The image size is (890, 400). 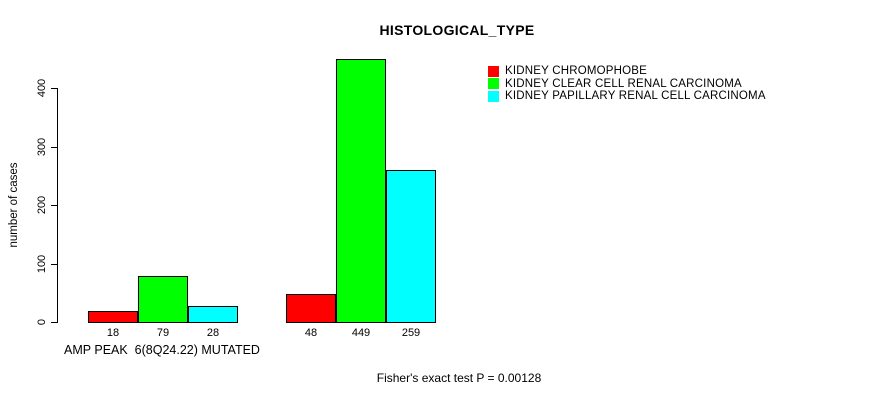 I want to click on bar-value-label: 79, so click(x=163, y=333).